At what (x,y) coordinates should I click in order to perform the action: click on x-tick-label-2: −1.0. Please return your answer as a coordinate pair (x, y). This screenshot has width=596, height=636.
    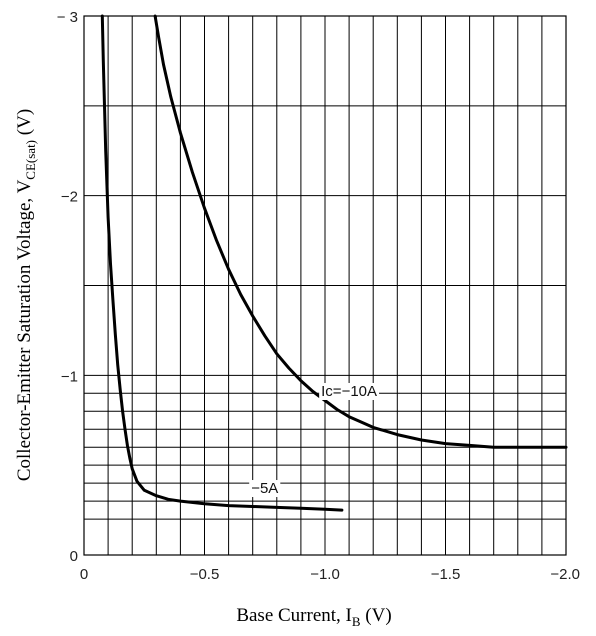
    Looking at the image, I should click on (325, 574).